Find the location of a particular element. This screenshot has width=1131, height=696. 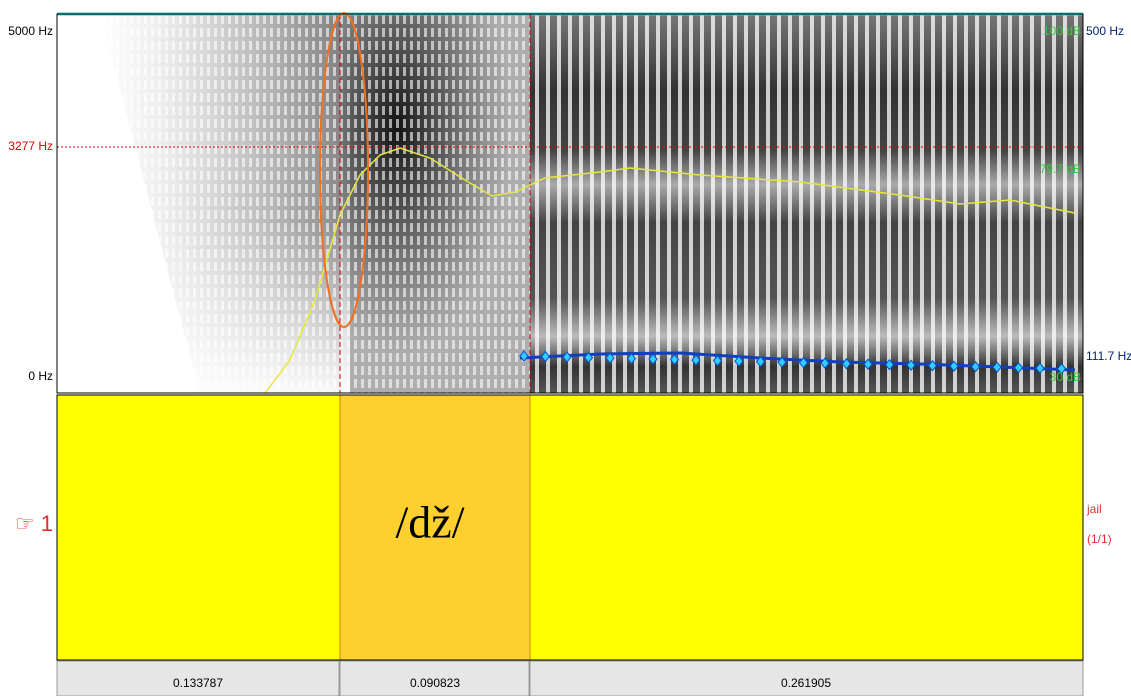

tier-word: jail is located at coordinates (1094, 509).